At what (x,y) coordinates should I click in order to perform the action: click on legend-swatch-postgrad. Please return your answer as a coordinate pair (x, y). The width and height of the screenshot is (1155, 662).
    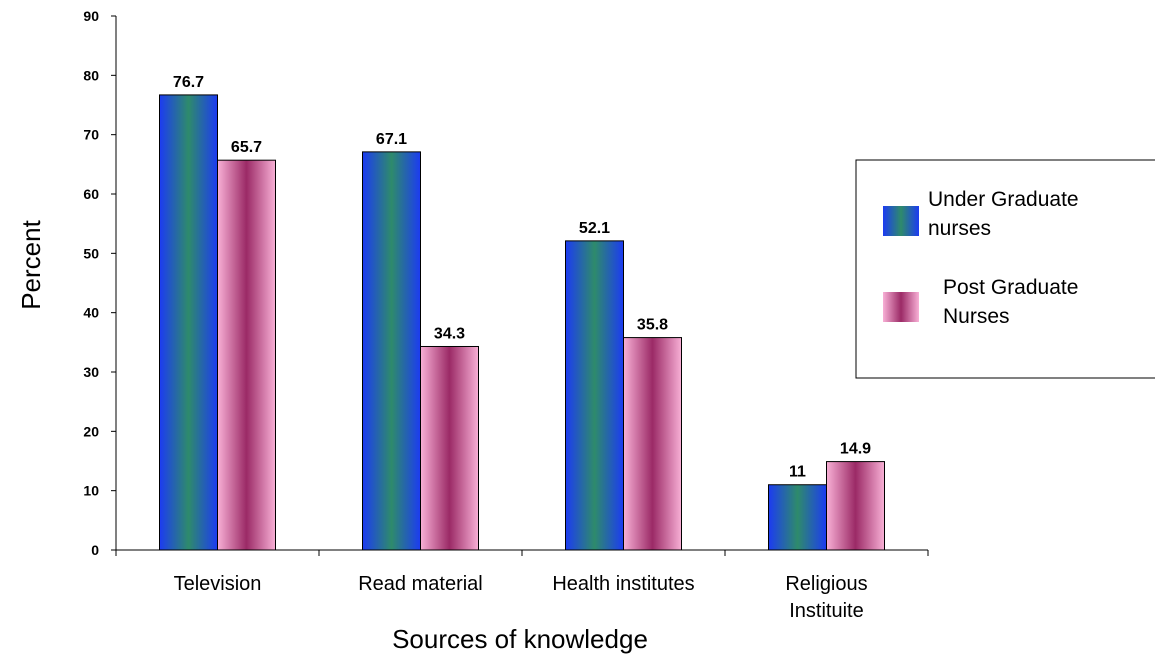
    Looking at the image, I should click on (901, 307).